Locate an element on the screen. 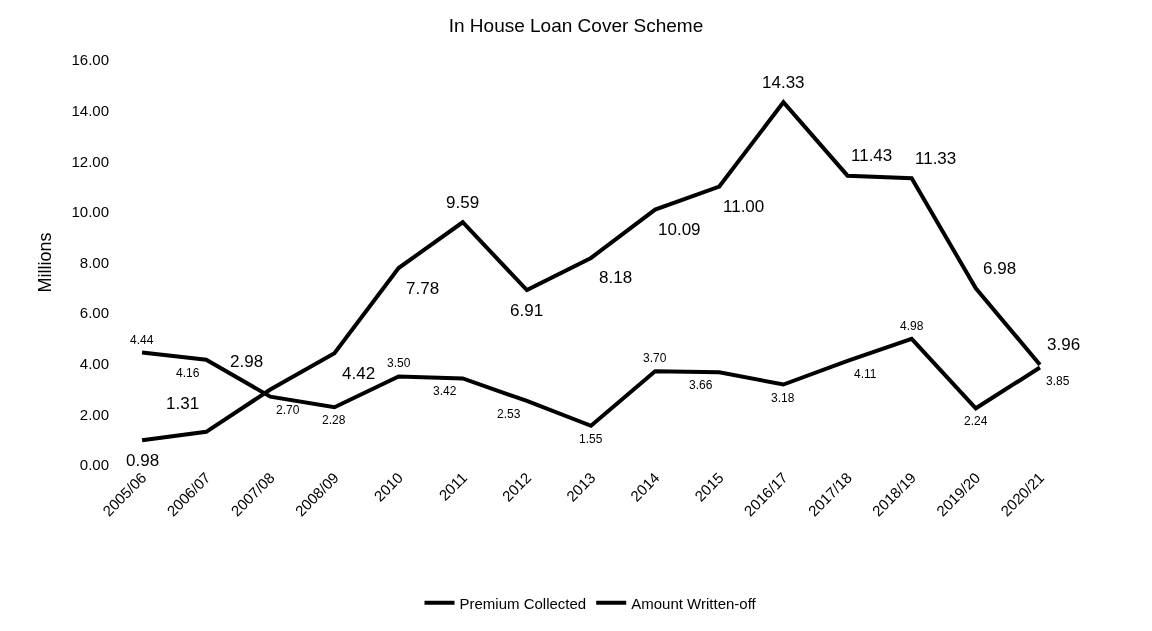  data-label: 14.33 is located at coordinates (783, 82).